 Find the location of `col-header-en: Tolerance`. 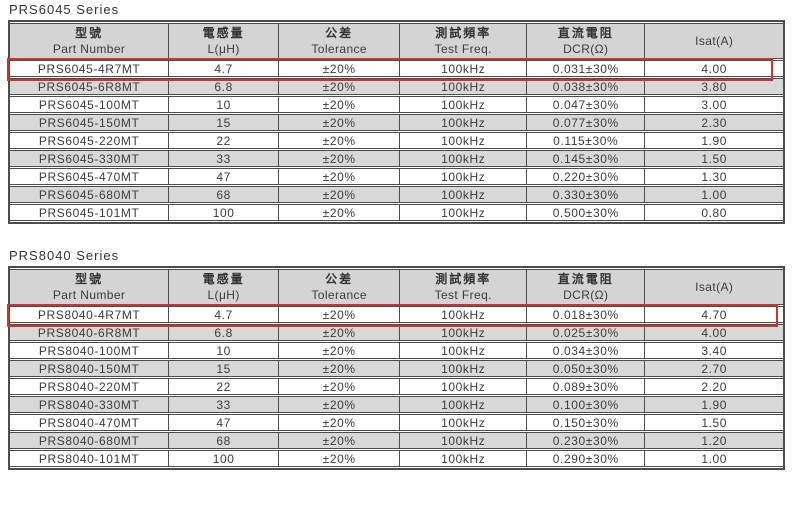

col-header-en: Tolerance is located at coordinates (339, 295).